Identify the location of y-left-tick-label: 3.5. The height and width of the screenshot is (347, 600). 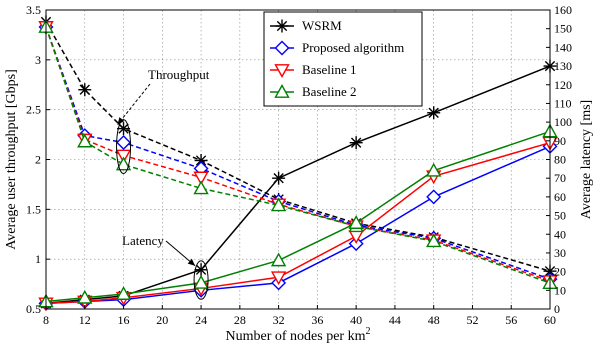
(33, 10).